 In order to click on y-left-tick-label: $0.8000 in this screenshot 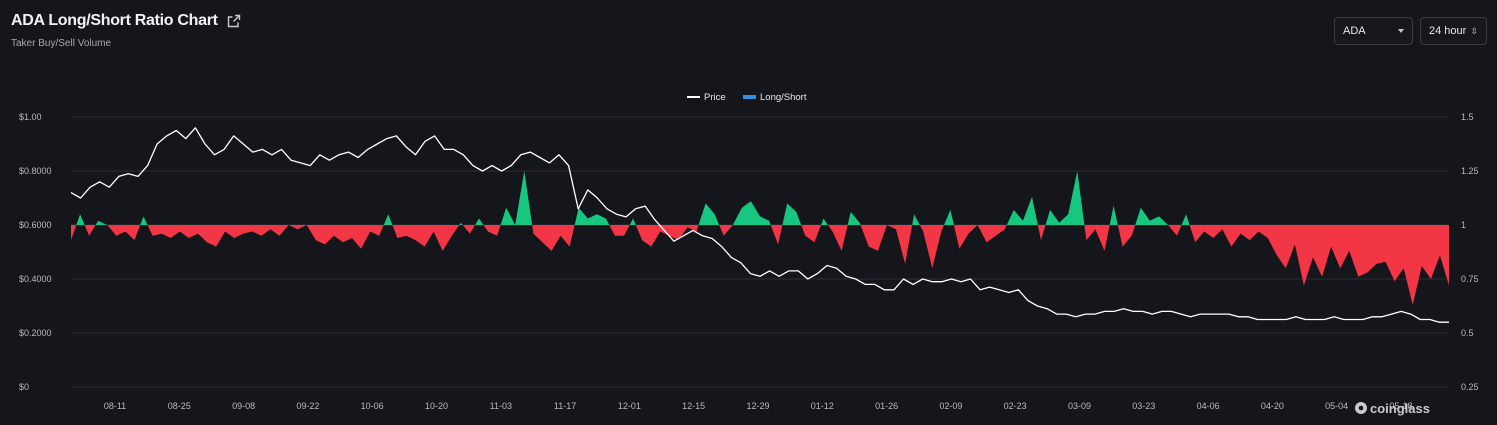, I will do `click(35, 171)`.